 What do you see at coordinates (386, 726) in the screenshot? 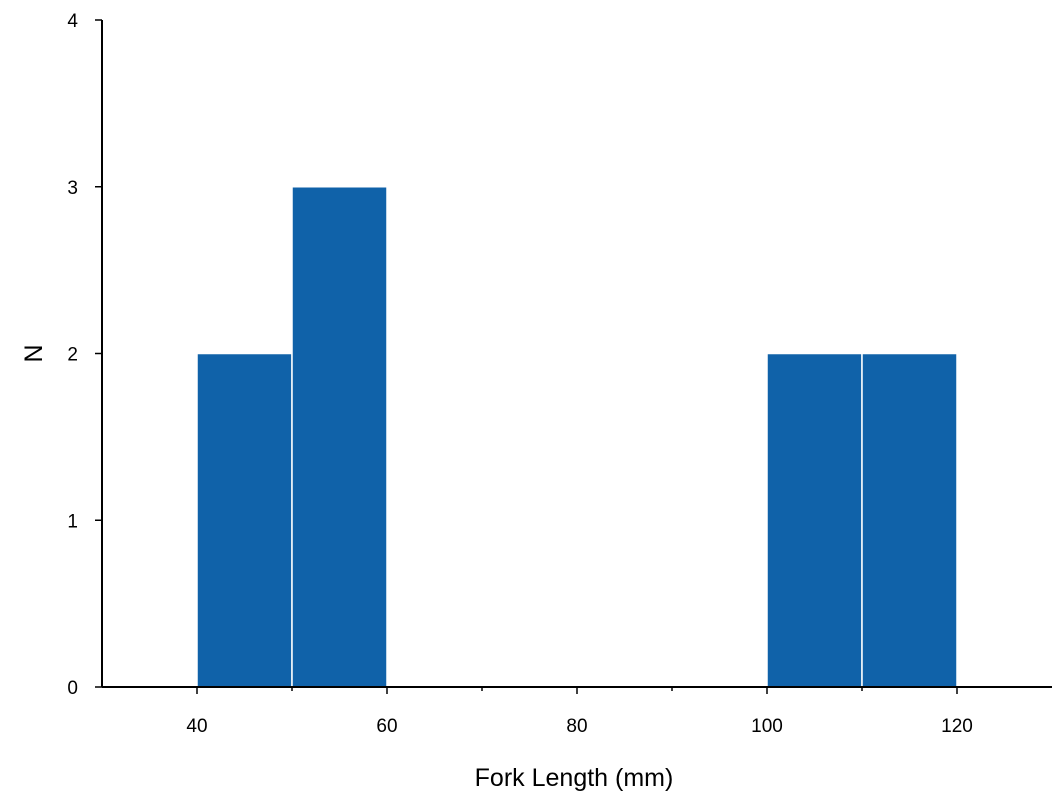
I see `x-tick-label: 60` at bounding box center [386, 726].